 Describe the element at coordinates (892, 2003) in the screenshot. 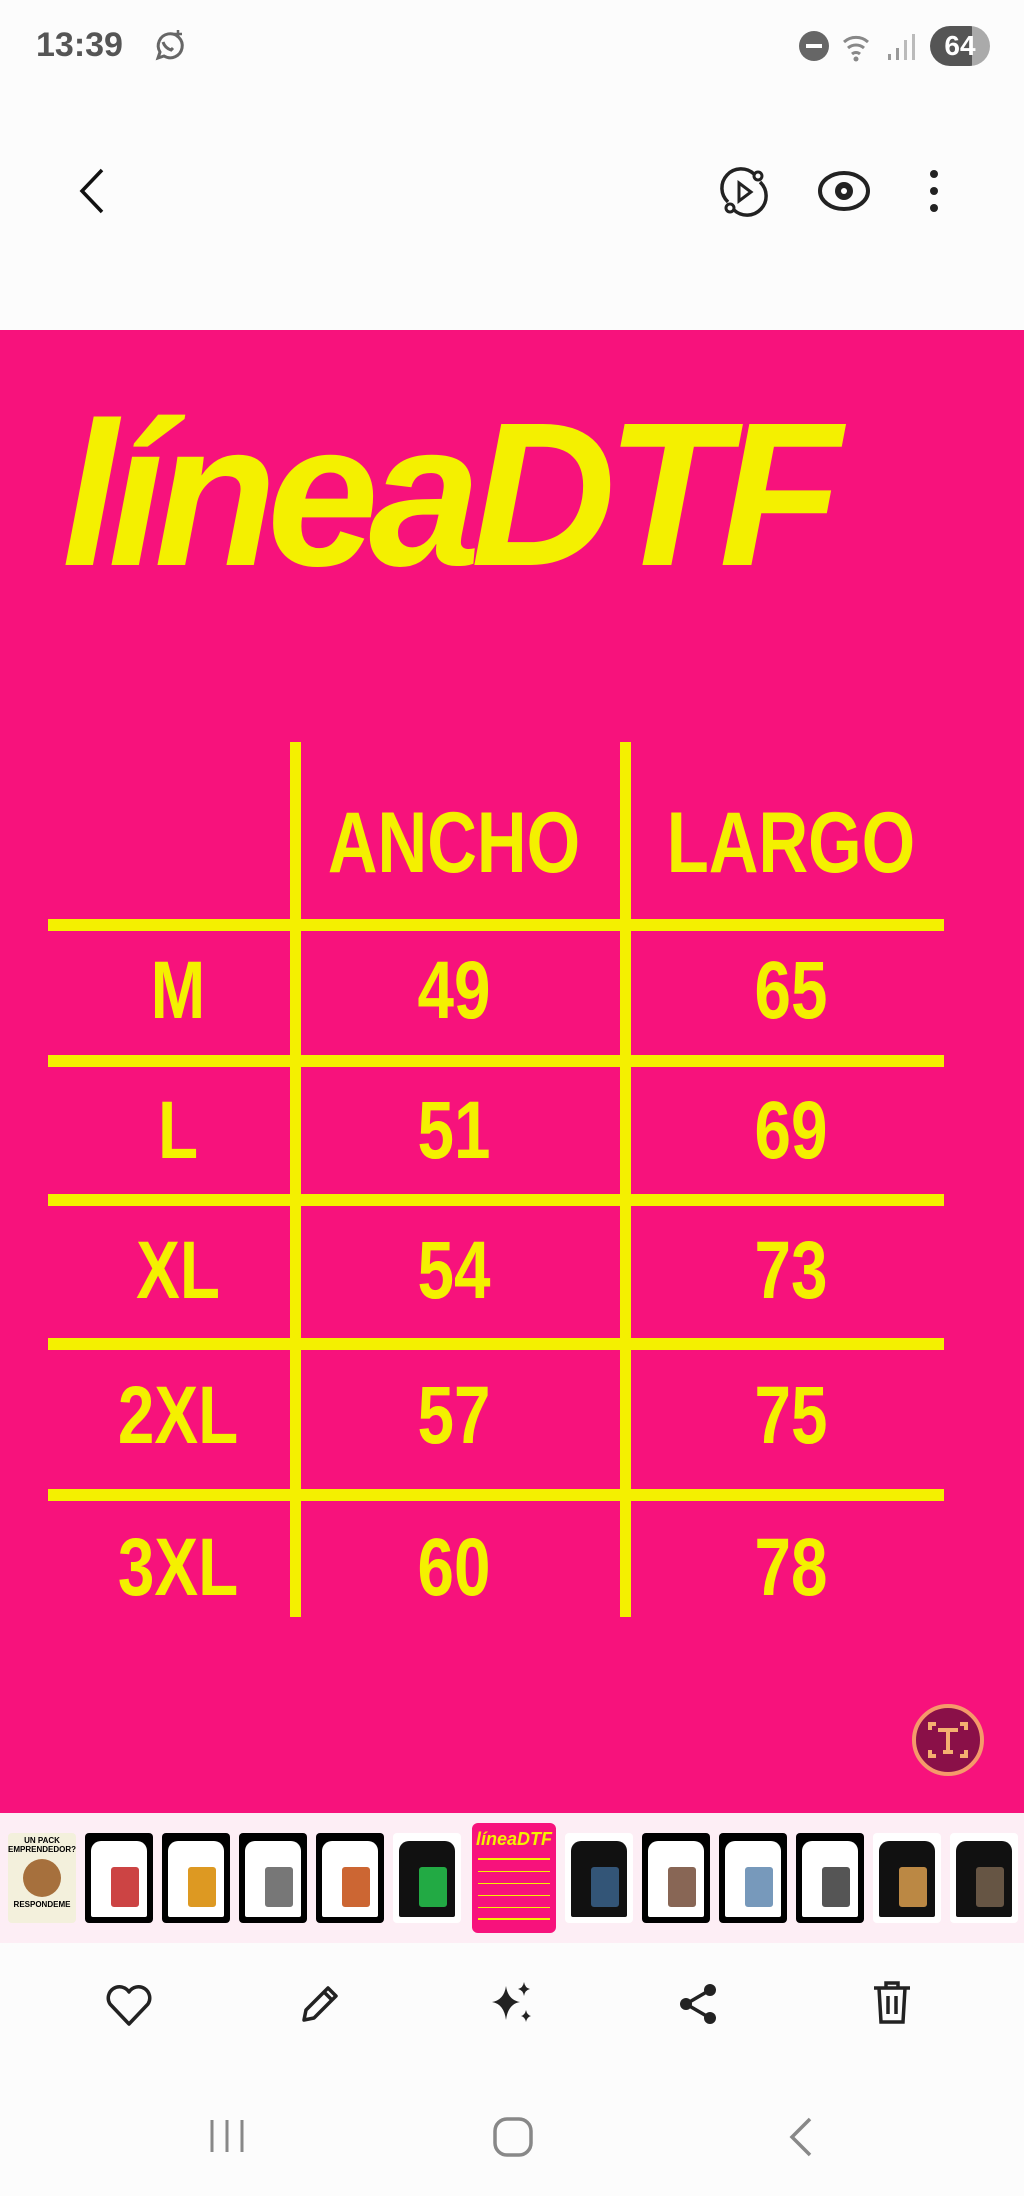

I see `delete-icon` at that location.